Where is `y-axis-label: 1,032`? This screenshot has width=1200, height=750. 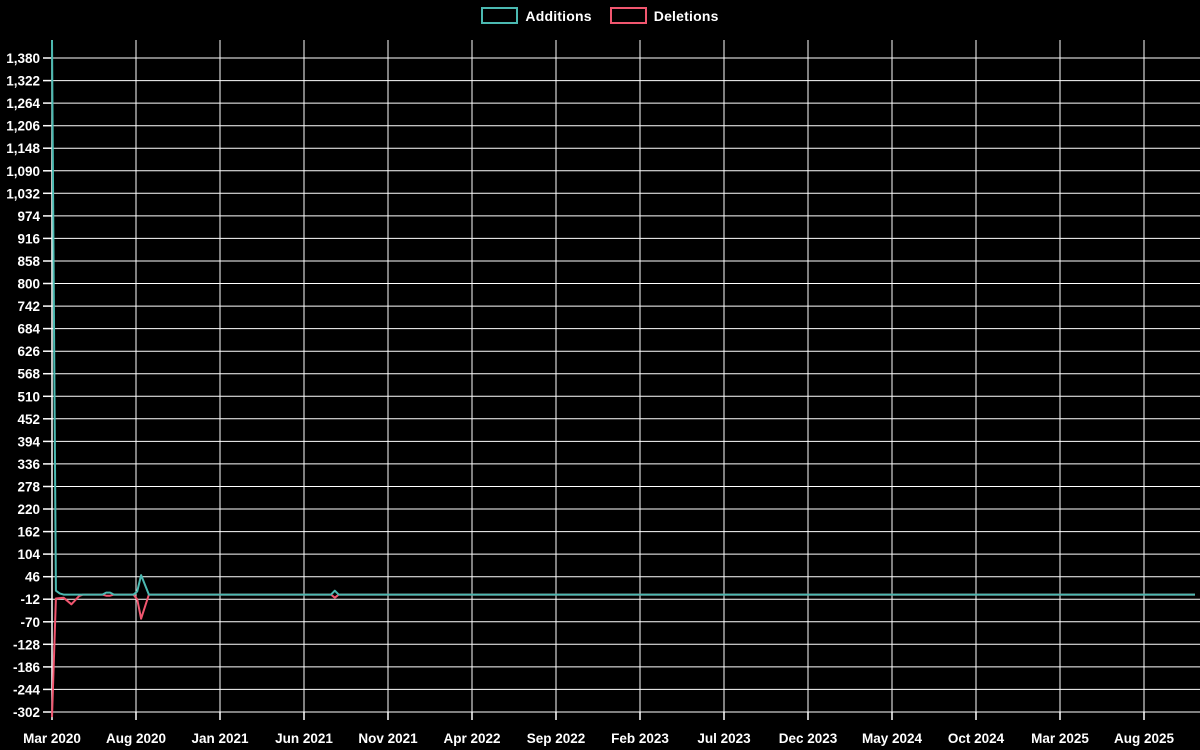 y-axis-label: 1,032 is located at coordinates (23, 193).